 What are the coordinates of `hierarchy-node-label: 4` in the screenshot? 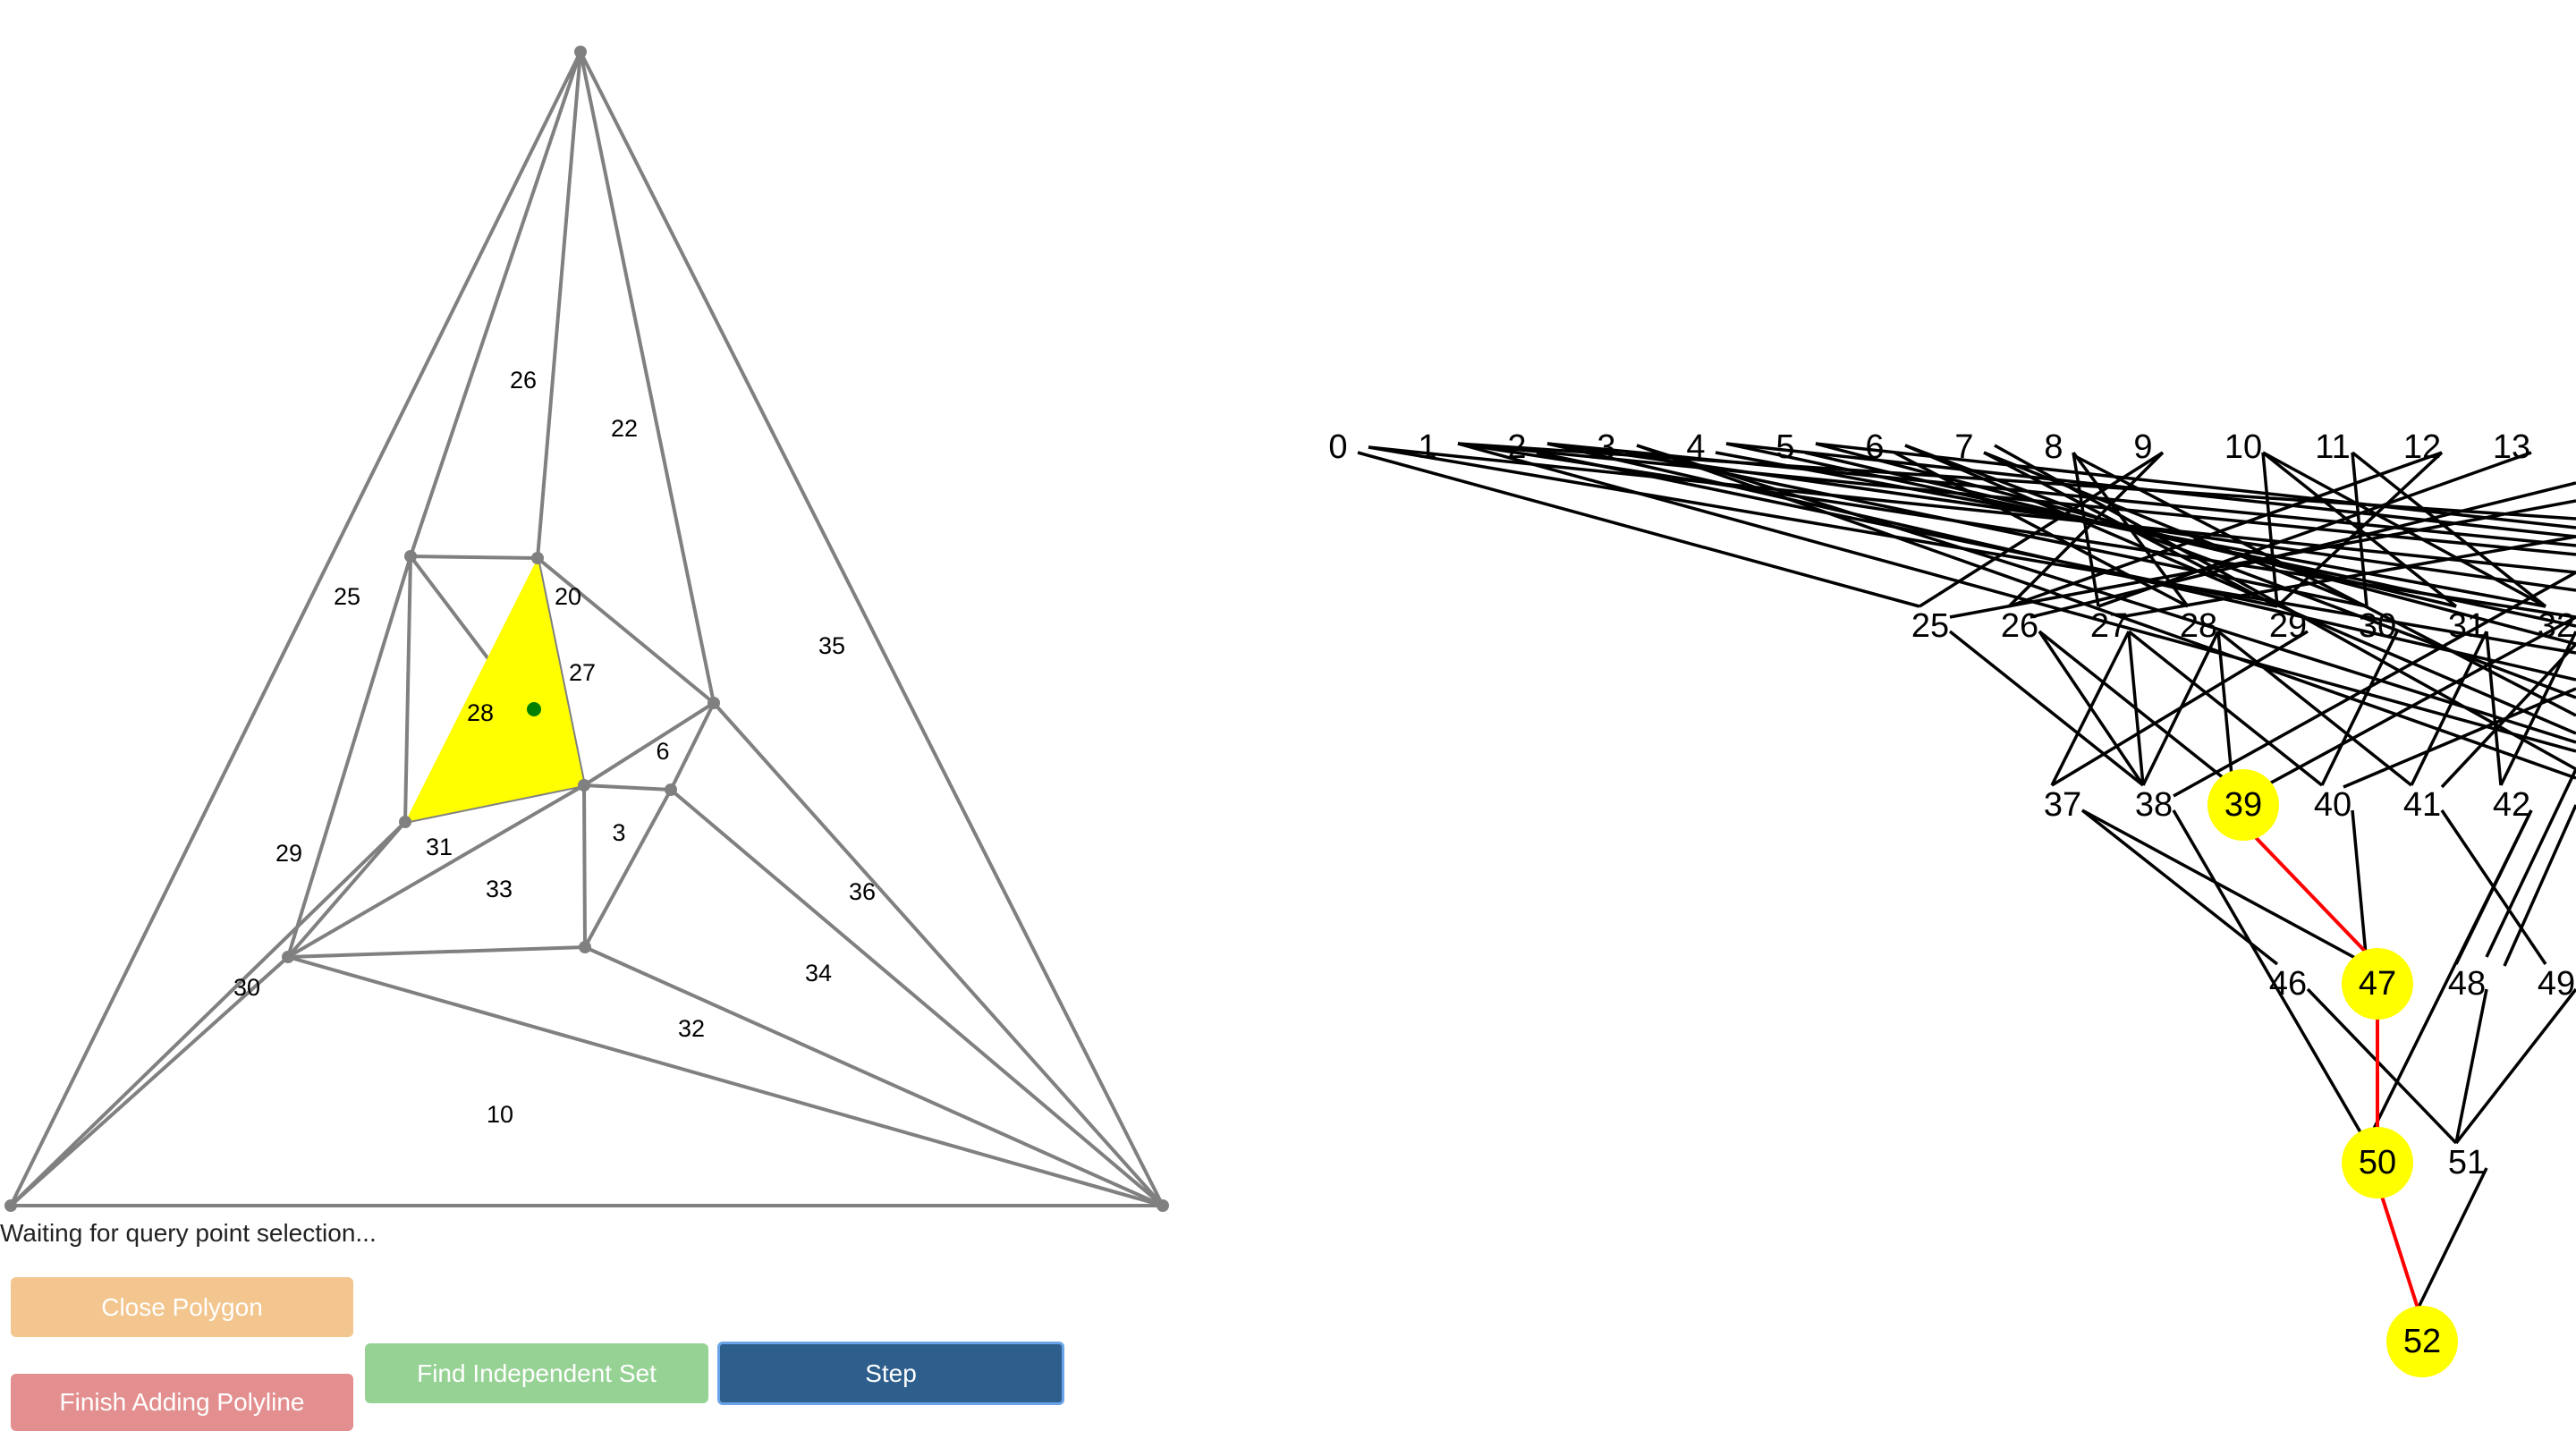 It's located at (1695, 447).